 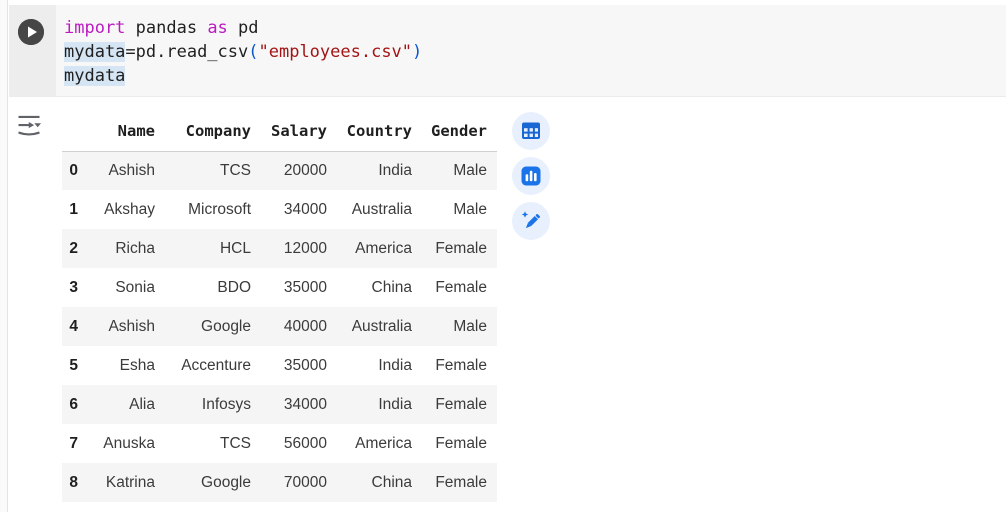 I want to click on table-cell: Accenture, so click(x=216, y=365).